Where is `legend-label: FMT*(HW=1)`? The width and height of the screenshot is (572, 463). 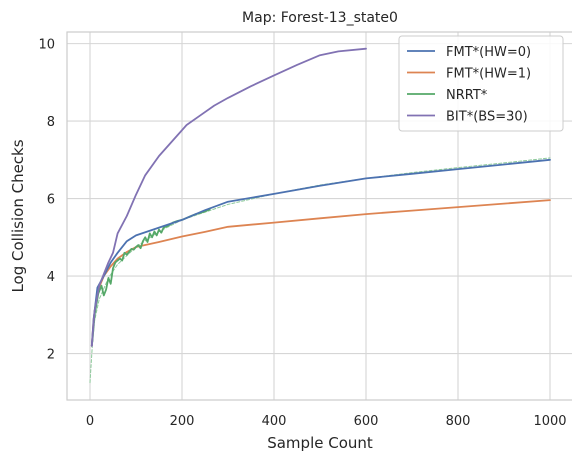 legend-label: FMT*(HW=1) is located at coordinates (488, 74).